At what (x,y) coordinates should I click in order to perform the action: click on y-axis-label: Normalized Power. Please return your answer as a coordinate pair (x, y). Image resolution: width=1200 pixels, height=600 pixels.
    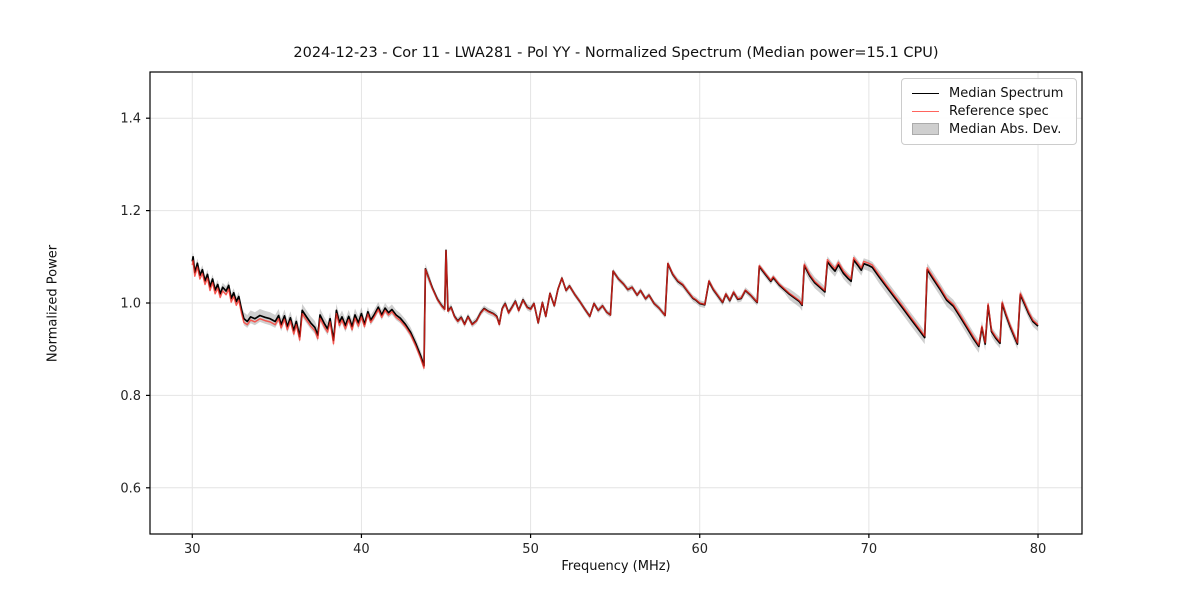
    Looking at the image, I should click on (53, 303).